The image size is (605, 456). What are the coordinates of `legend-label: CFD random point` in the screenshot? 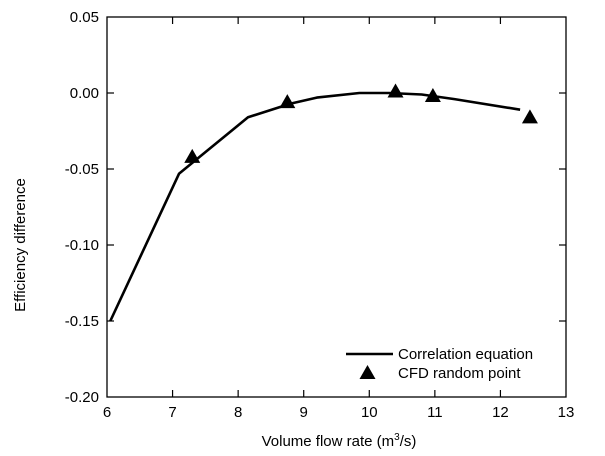 It's located at (459, 373).